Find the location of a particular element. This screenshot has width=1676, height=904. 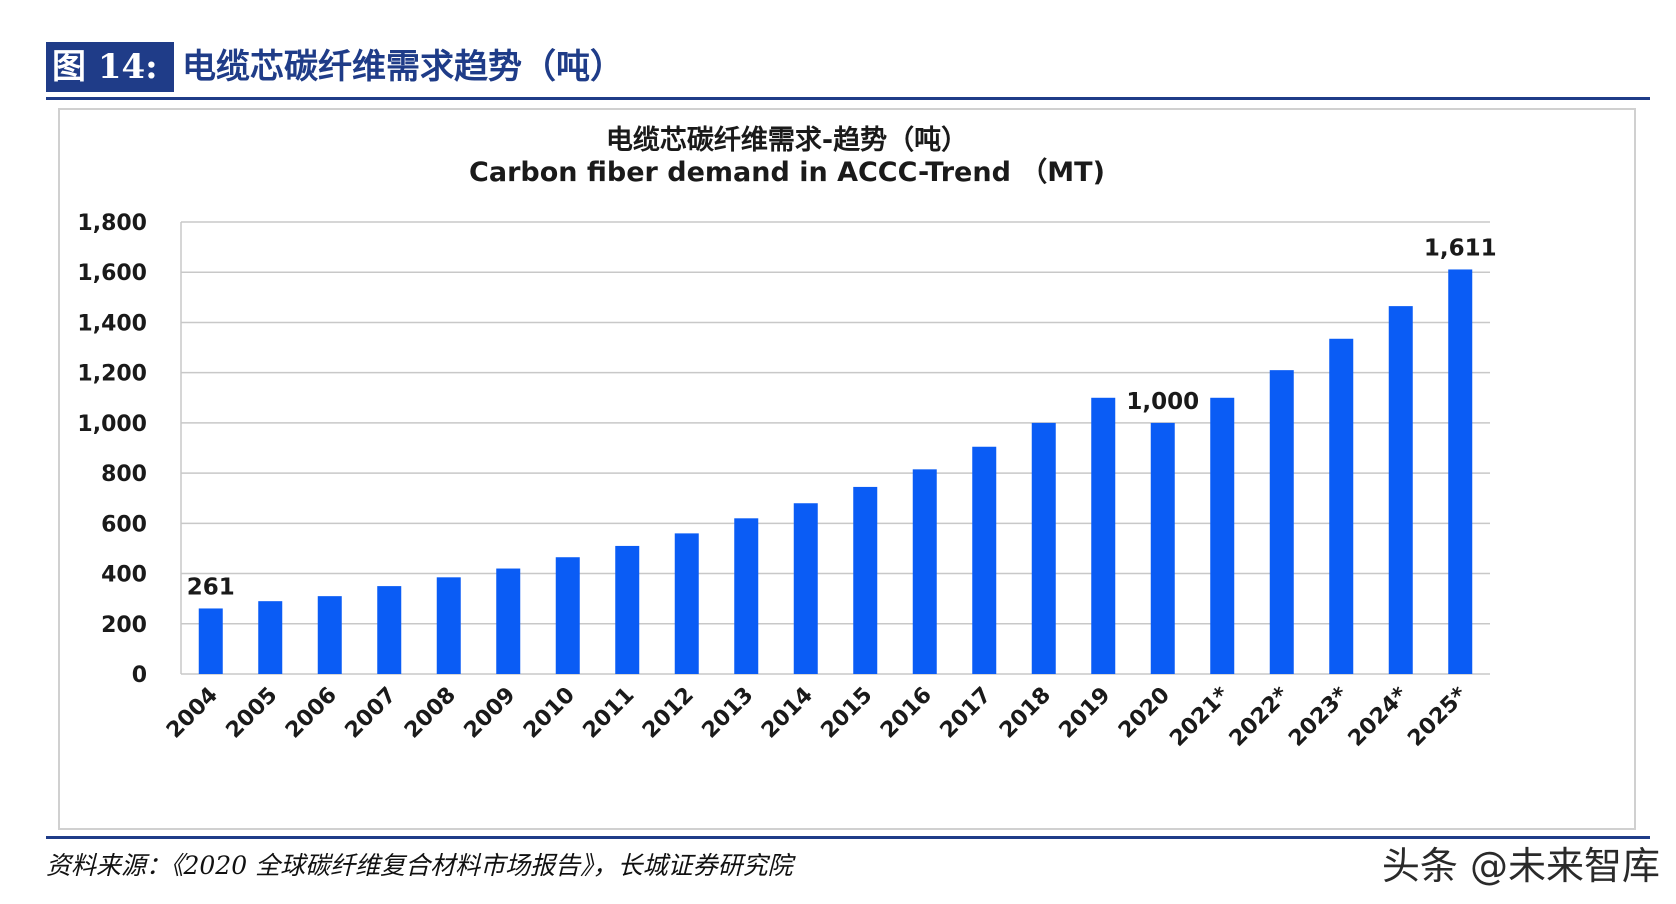

x-tick-label: 2024* is located at coordinates (1378, 716).